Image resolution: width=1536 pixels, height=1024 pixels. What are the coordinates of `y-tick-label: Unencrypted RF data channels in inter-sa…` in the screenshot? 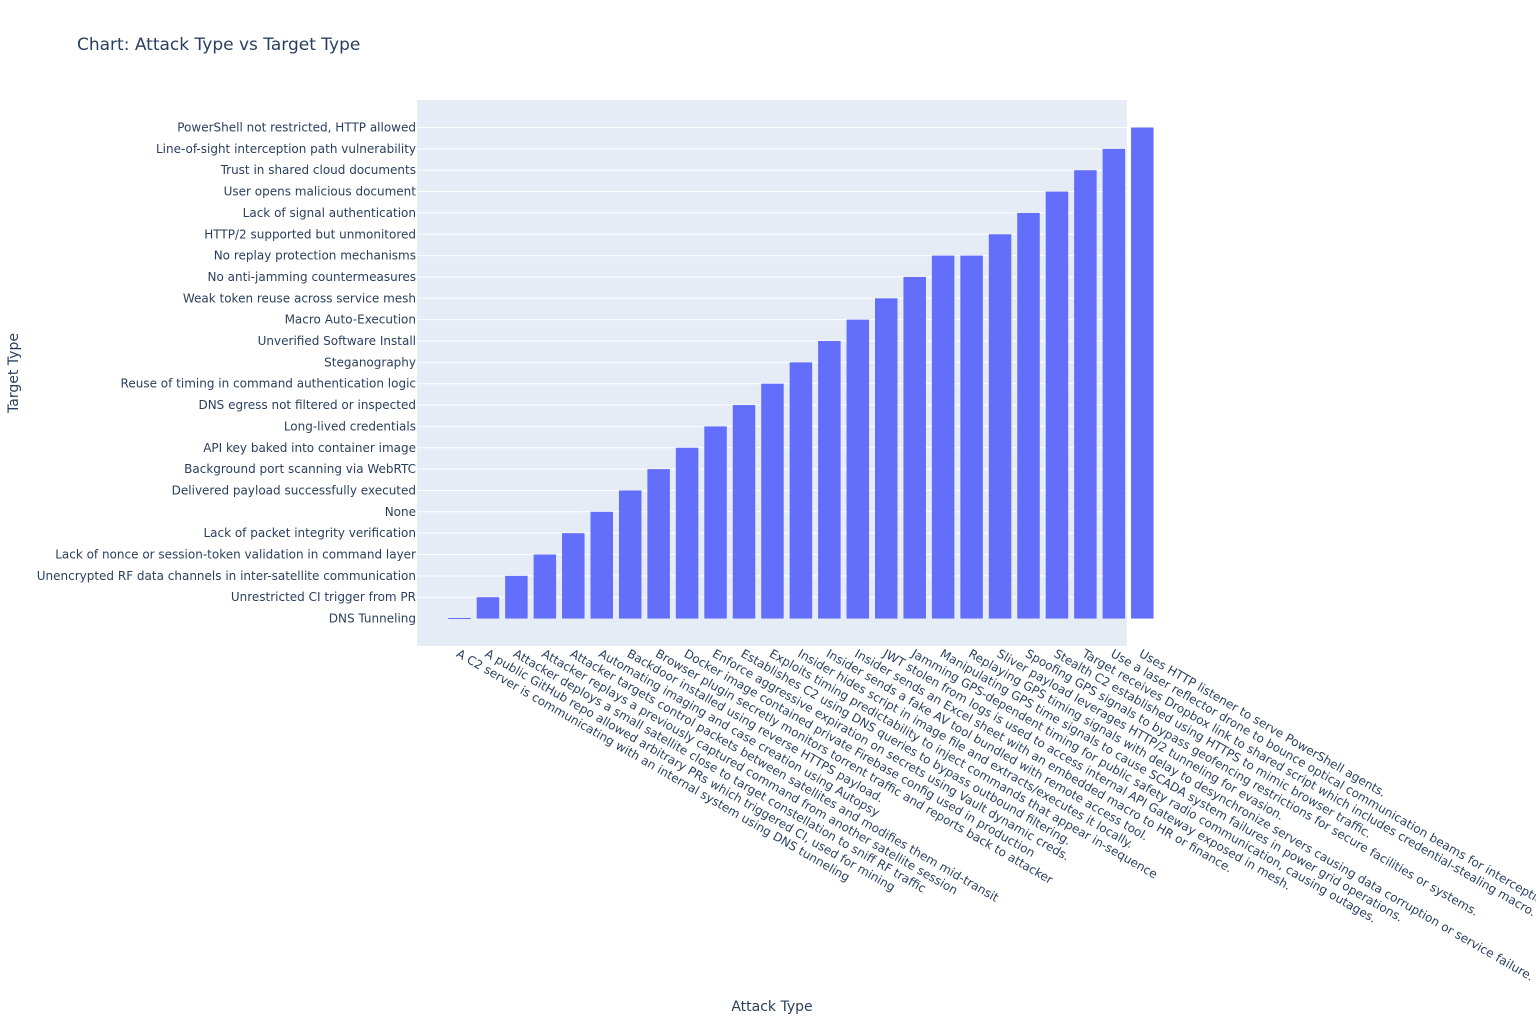 It's located at (226, 576).